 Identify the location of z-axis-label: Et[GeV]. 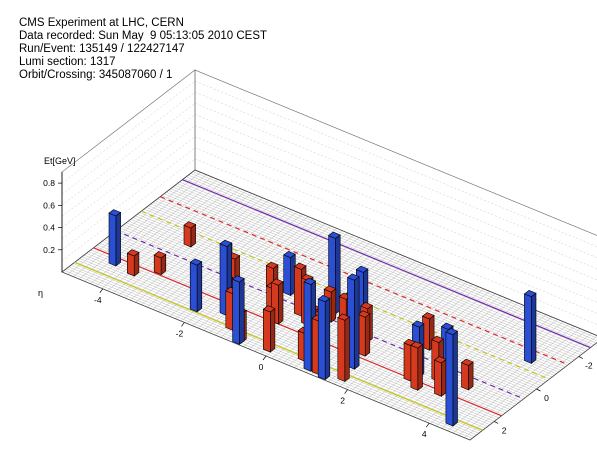
(60, 161).